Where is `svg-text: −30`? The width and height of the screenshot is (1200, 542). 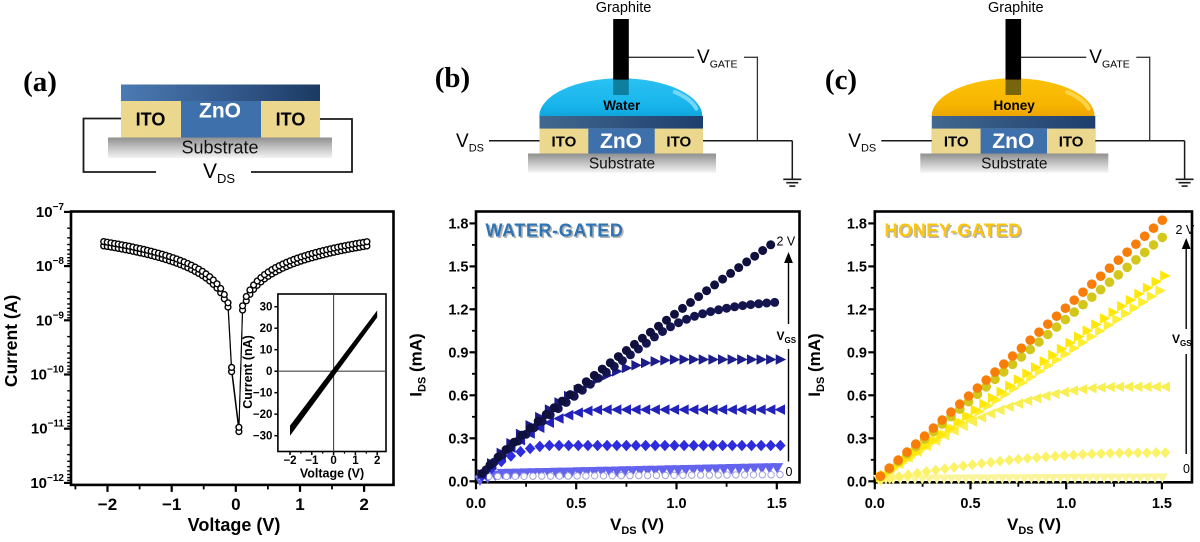
svg-text: −30 is located at coordinates (263, 437).